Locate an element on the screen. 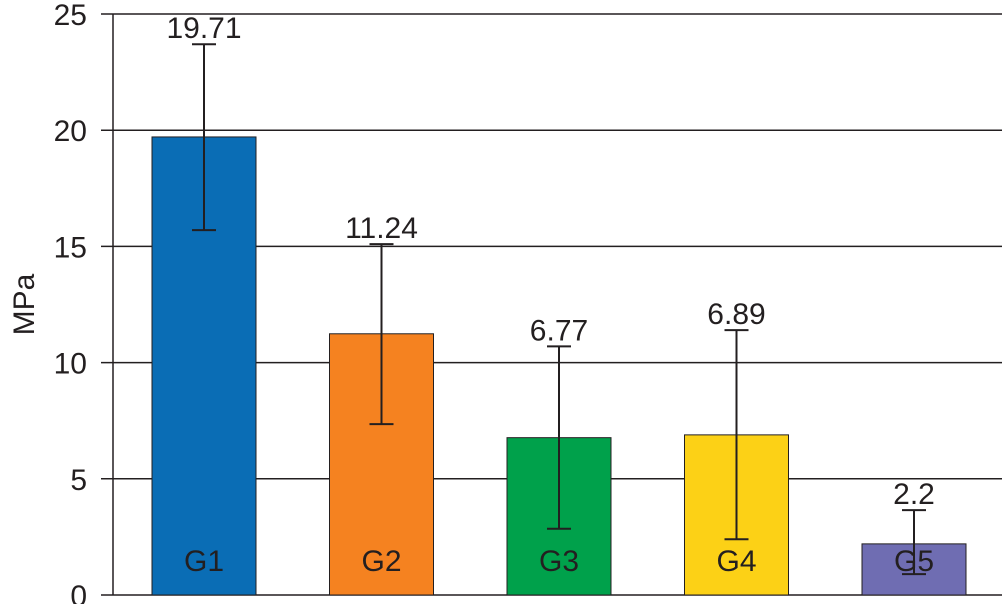 The width and height of the screenshot is (1002, 604). data-label-g5: 2.2 is located at coordinates (914, 494).